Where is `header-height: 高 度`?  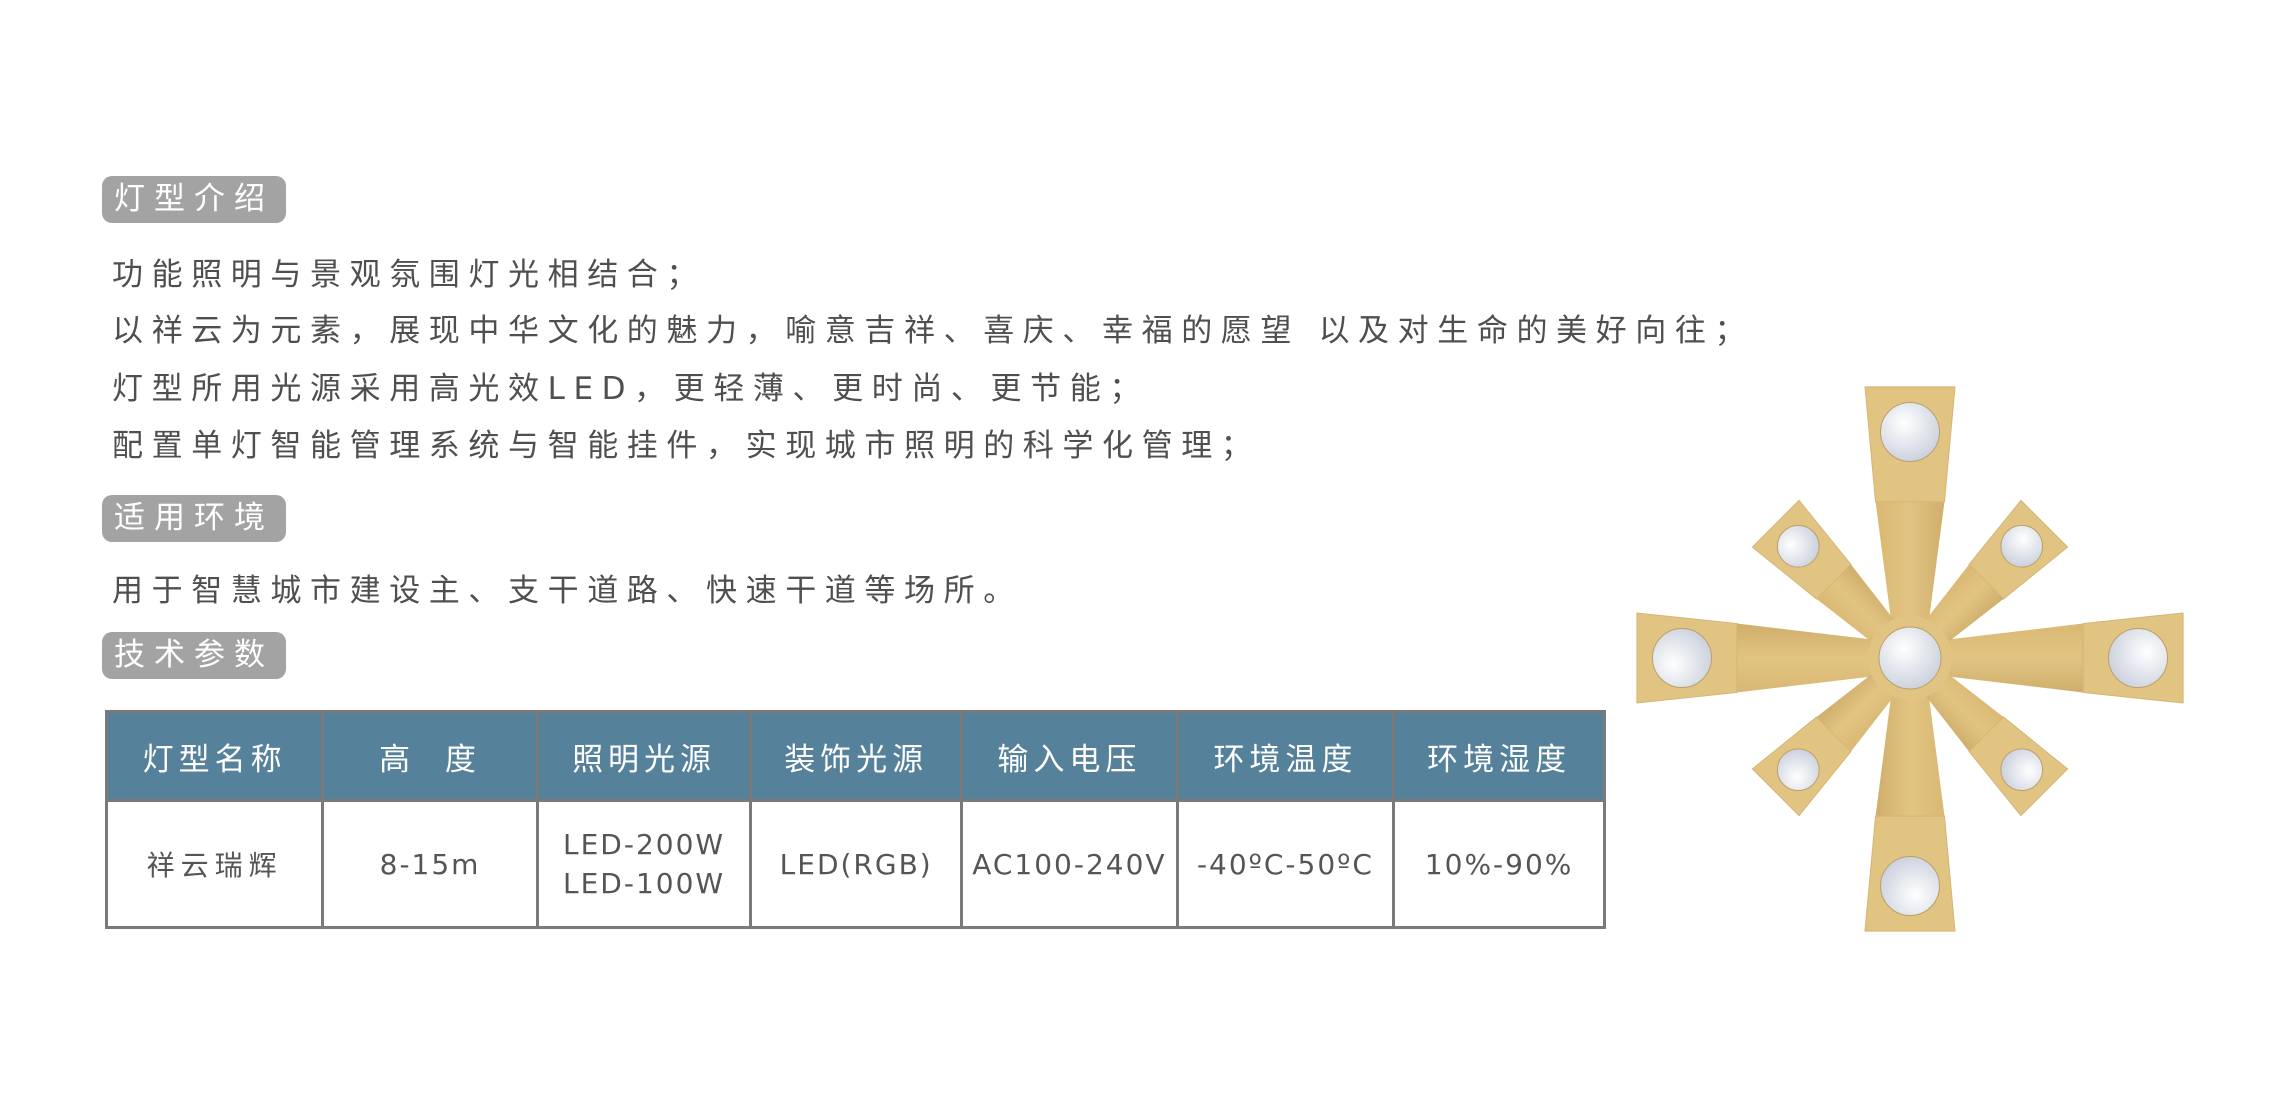 header-height: 高 度 is located at coordinates (430, 756).